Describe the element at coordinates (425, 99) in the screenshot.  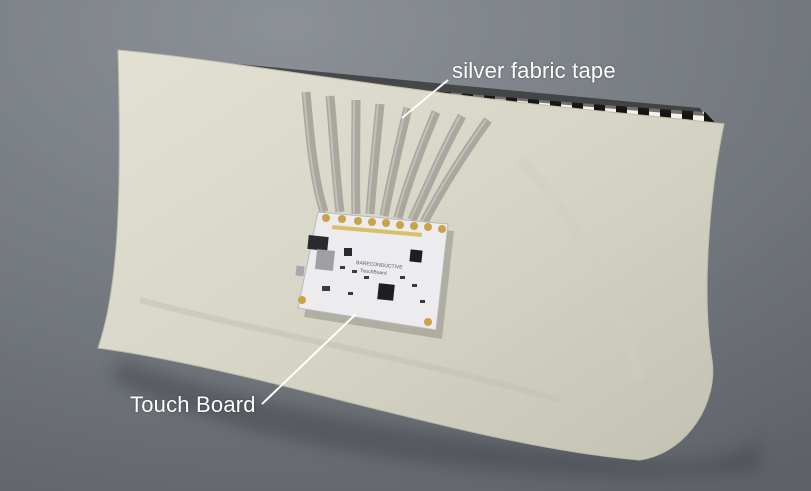
I see `tape-pointer-line` at that location.